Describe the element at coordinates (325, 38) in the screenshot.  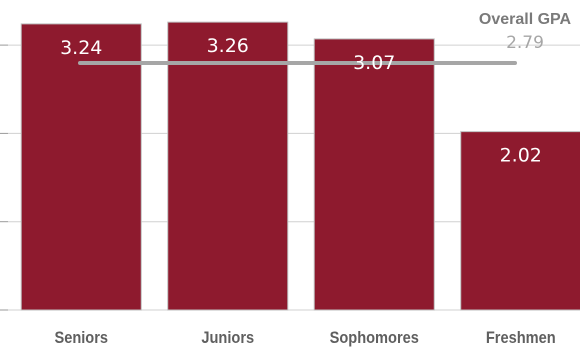
I see `overall-gpa-line-group: Overall GPA 2.79` at that location.